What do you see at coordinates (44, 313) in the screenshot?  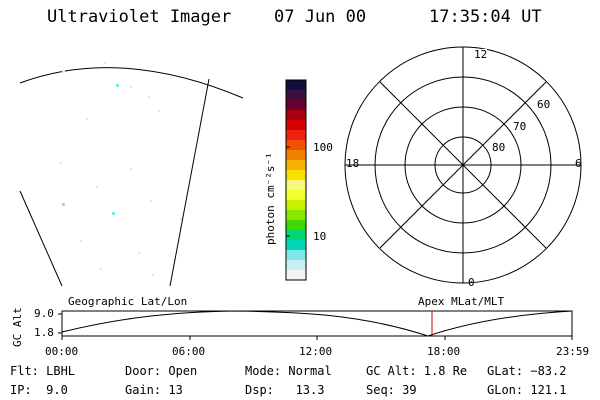 I see `altitude-ytick-top: 9.0` at bounding box center [44, 313].